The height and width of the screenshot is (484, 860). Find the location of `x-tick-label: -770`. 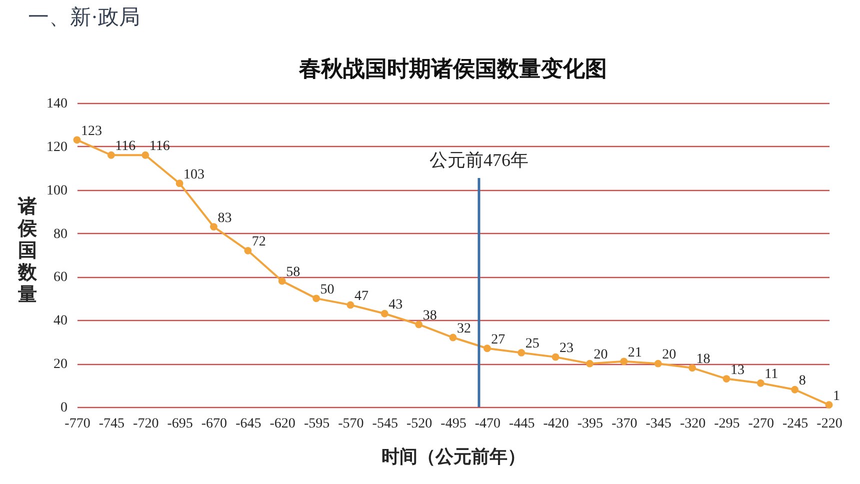

x-tick-label: -770 is located at coordinates (77, 424).